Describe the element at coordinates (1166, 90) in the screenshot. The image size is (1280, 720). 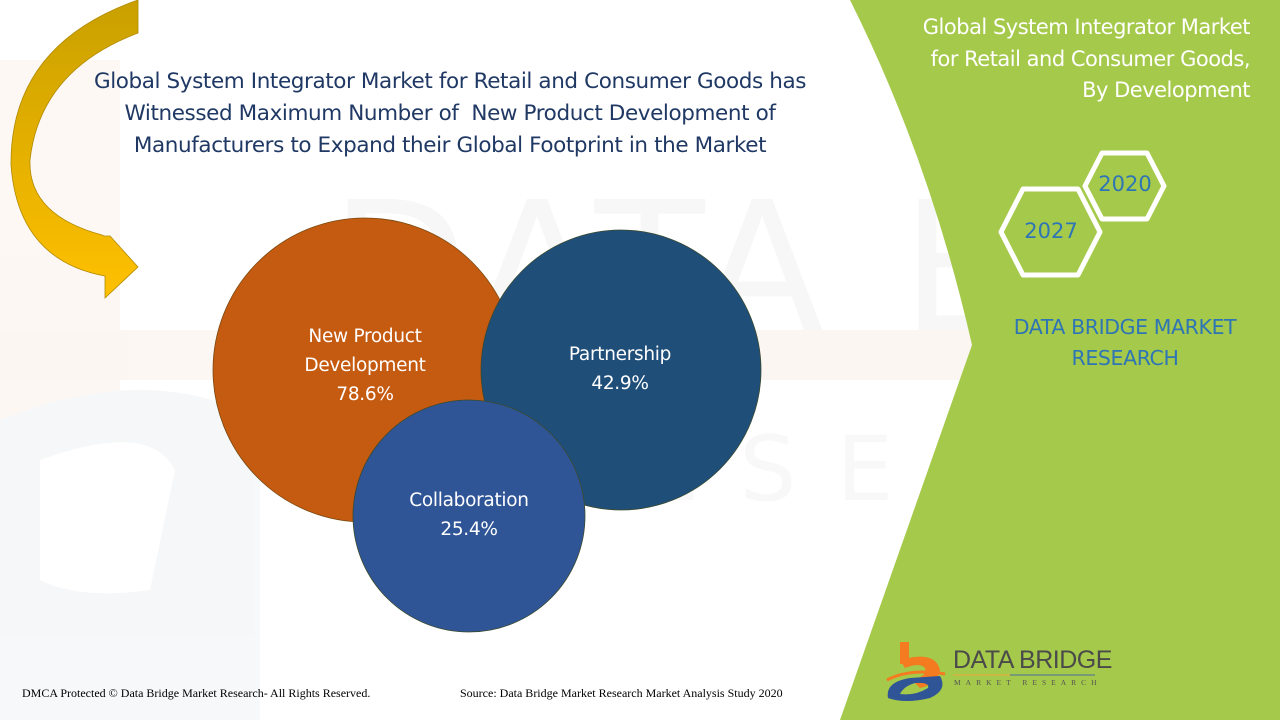
I see `side-title-line: By Development` at that location.